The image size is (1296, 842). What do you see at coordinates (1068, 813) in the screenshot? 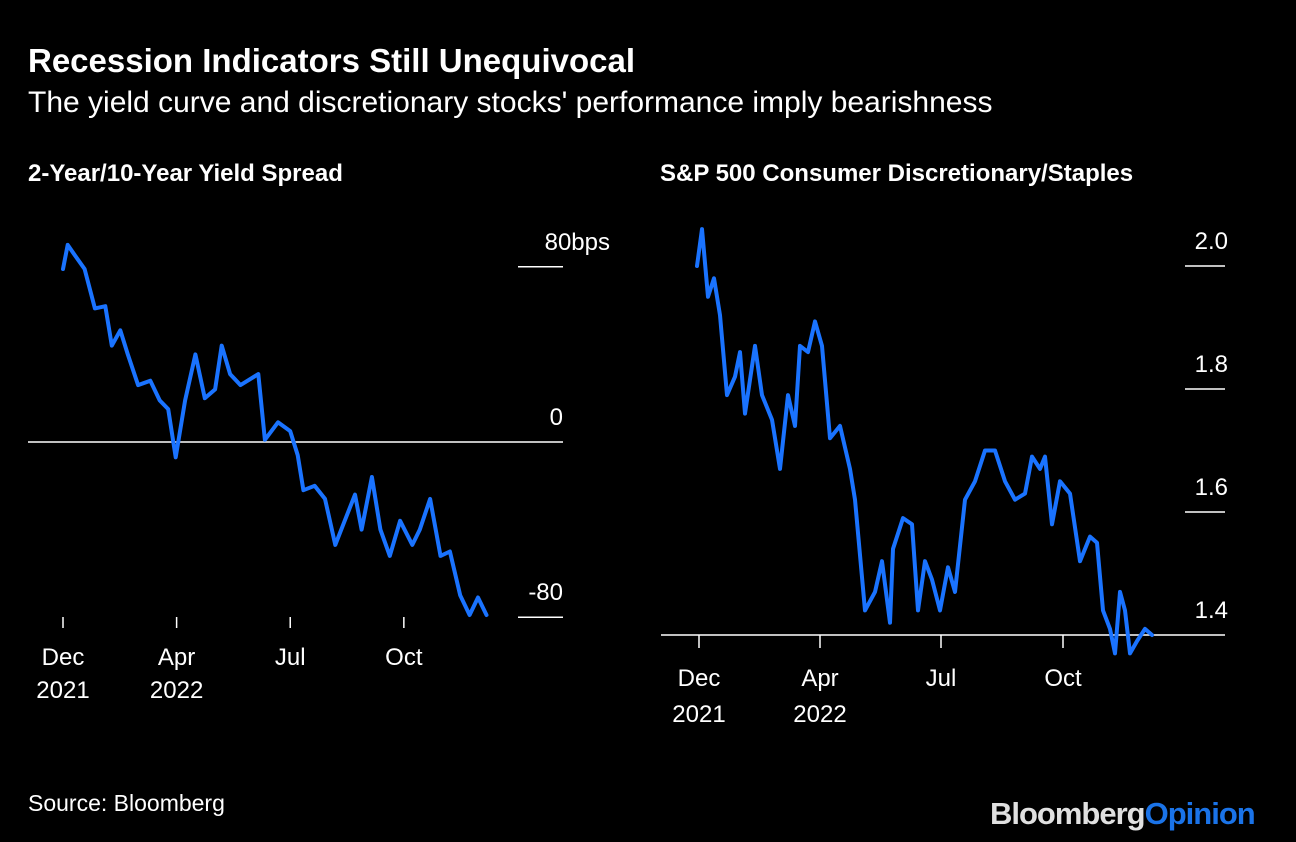
I see `logo-brand: Bloomberg` at bounding box center [1068, 813].